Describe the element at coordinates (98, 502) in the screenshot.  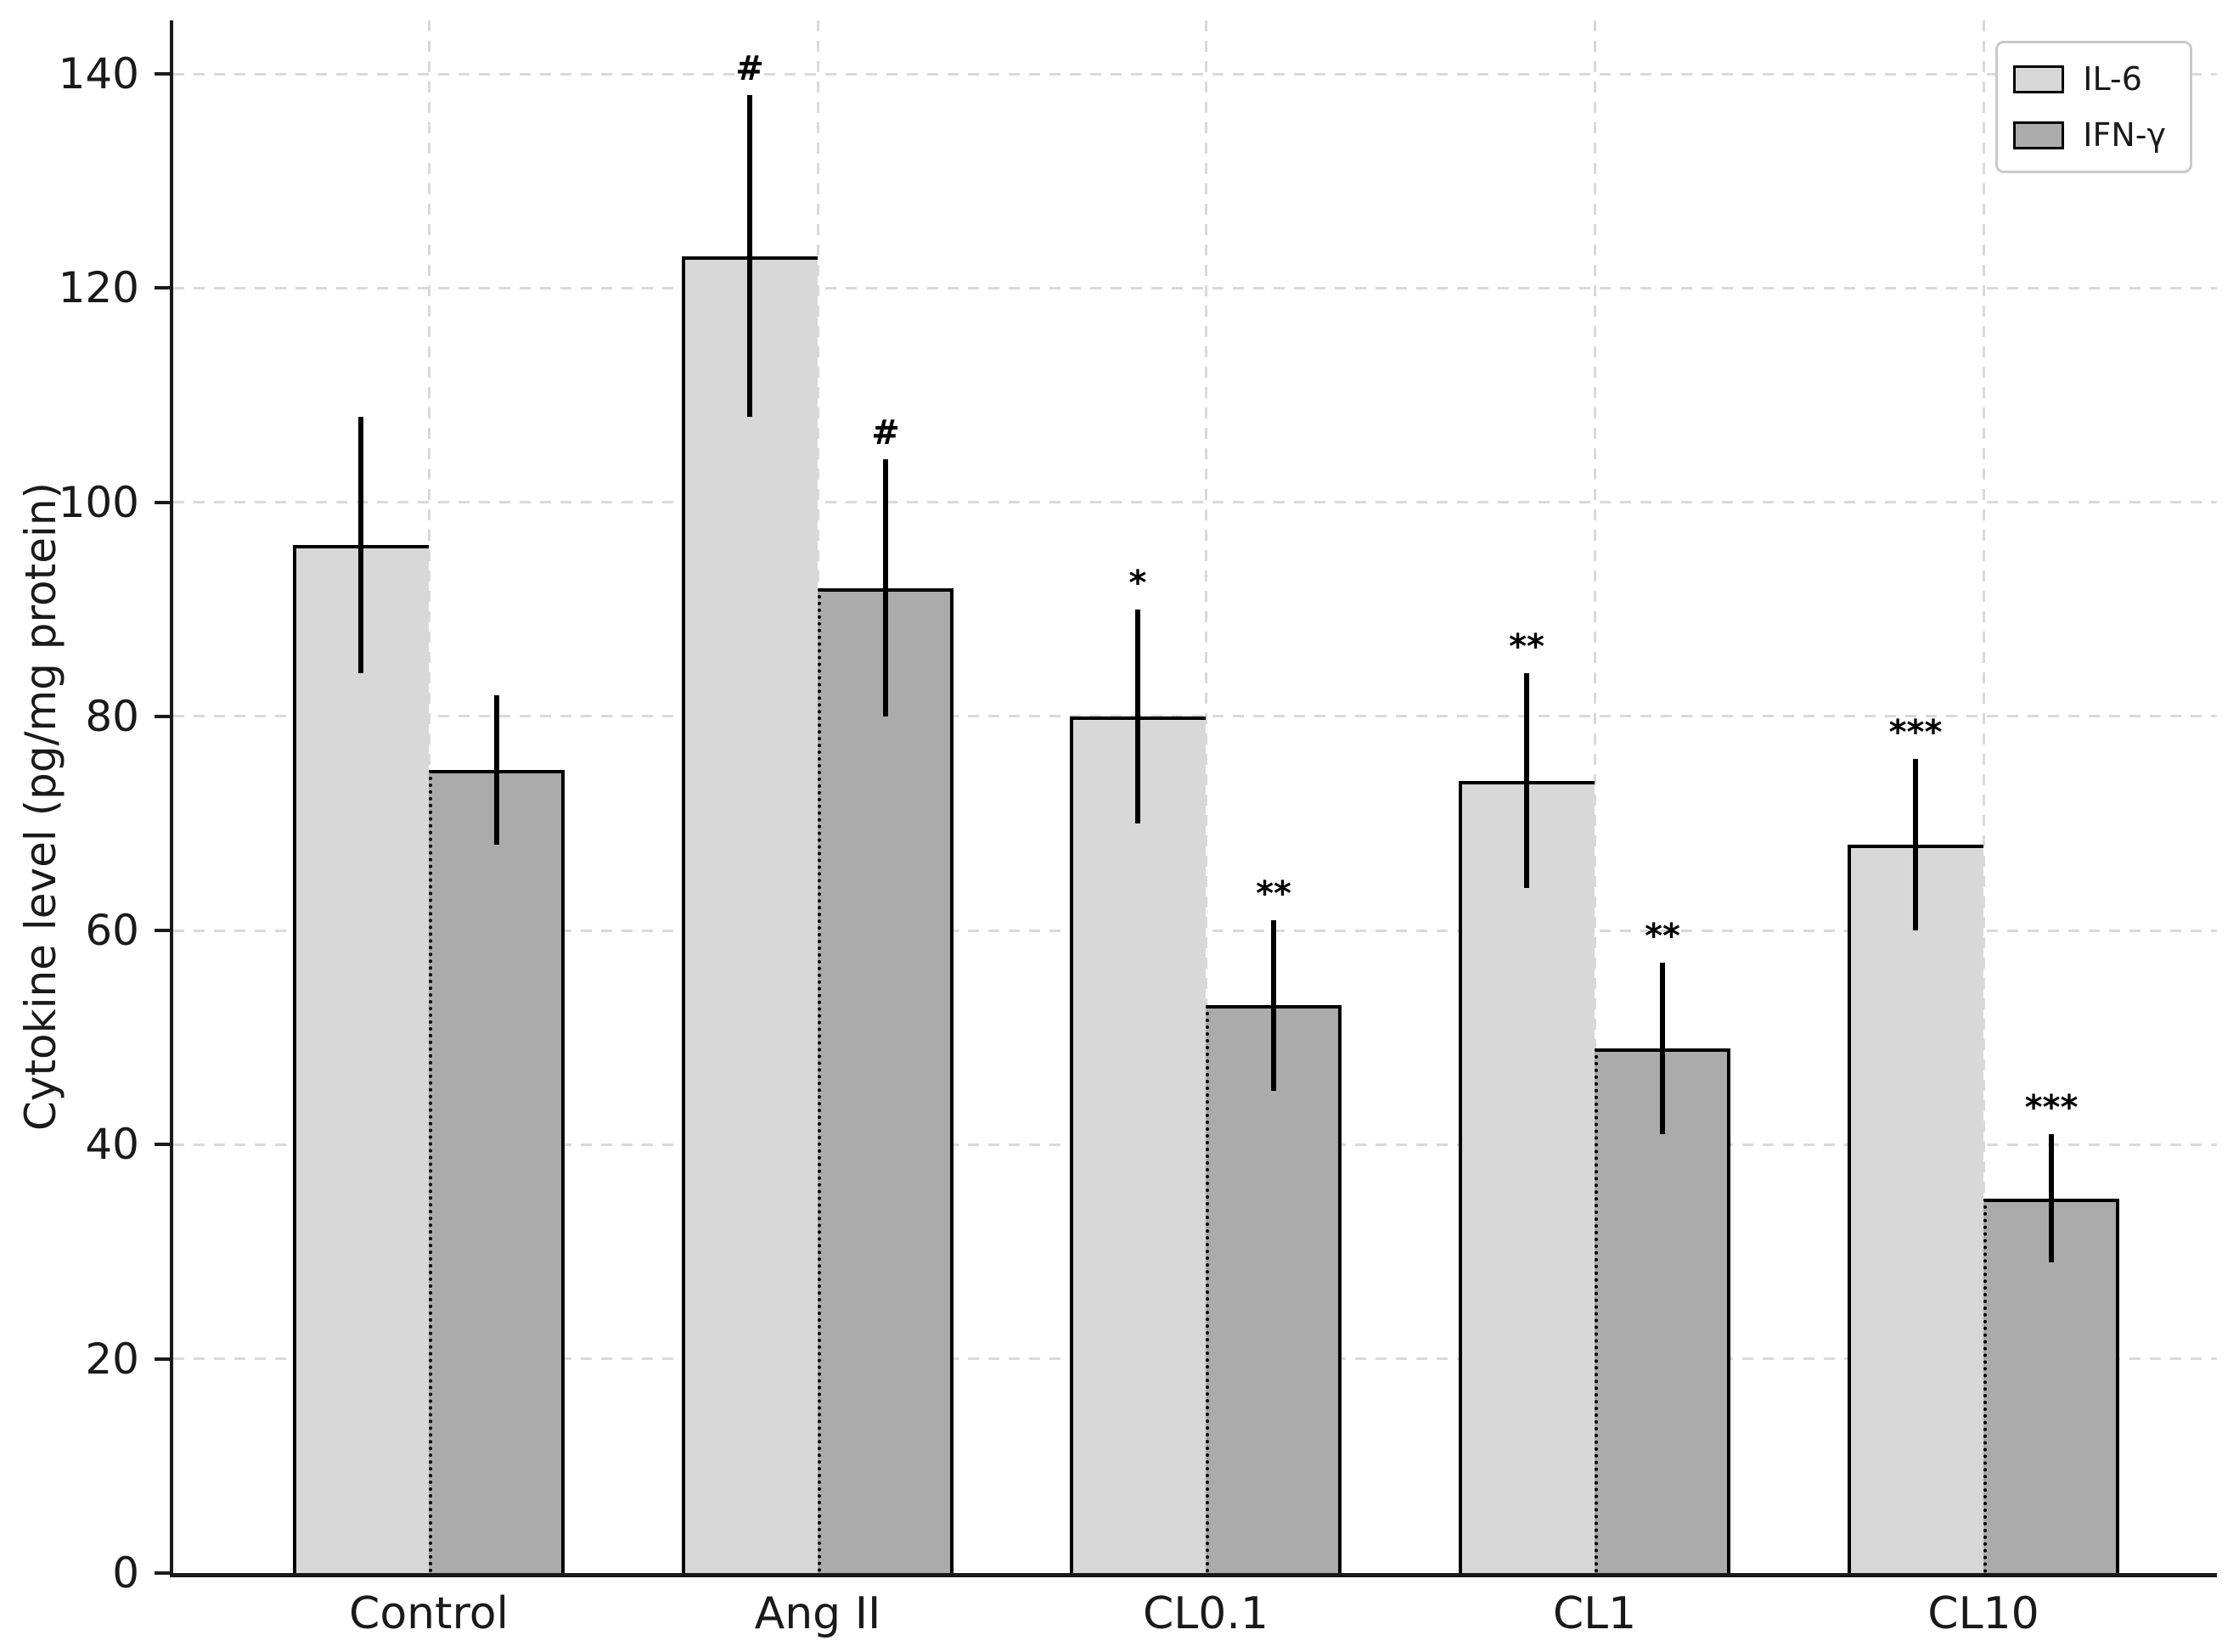
I see `y-tick-label: 100` at that location.